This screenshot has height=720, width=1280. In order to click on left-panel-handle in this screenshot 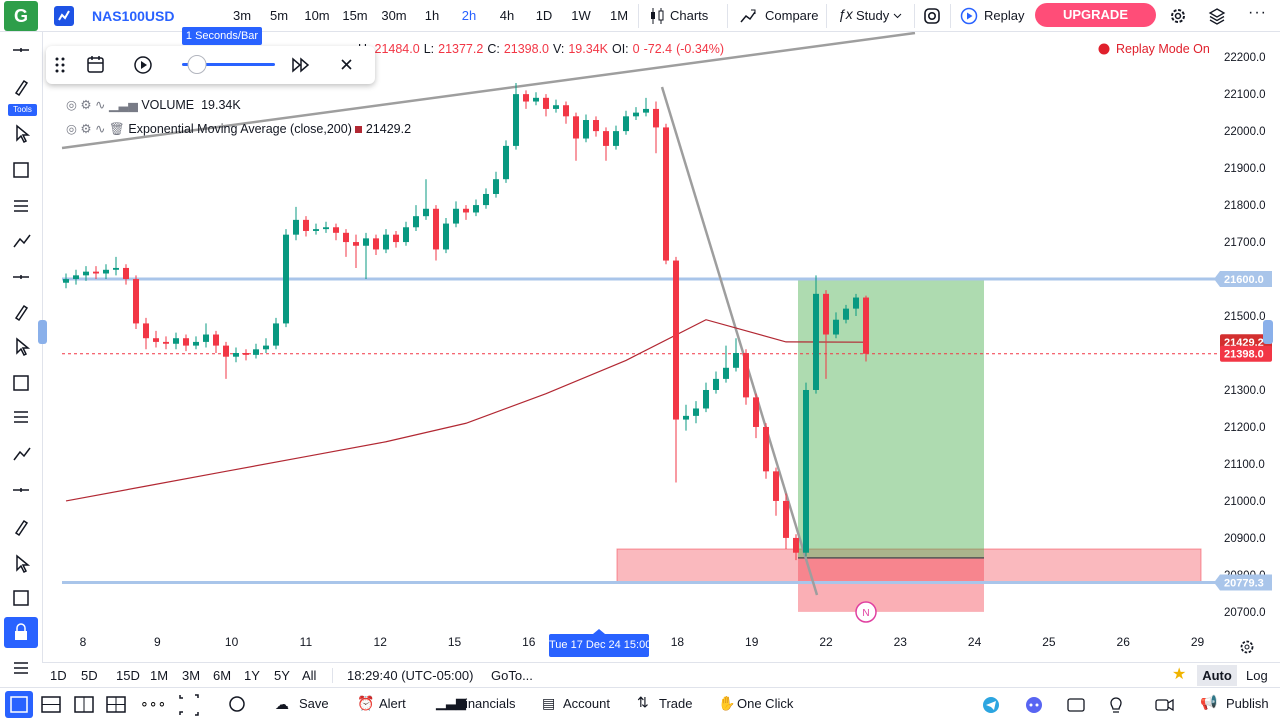, I will do `click(42, 332)`.